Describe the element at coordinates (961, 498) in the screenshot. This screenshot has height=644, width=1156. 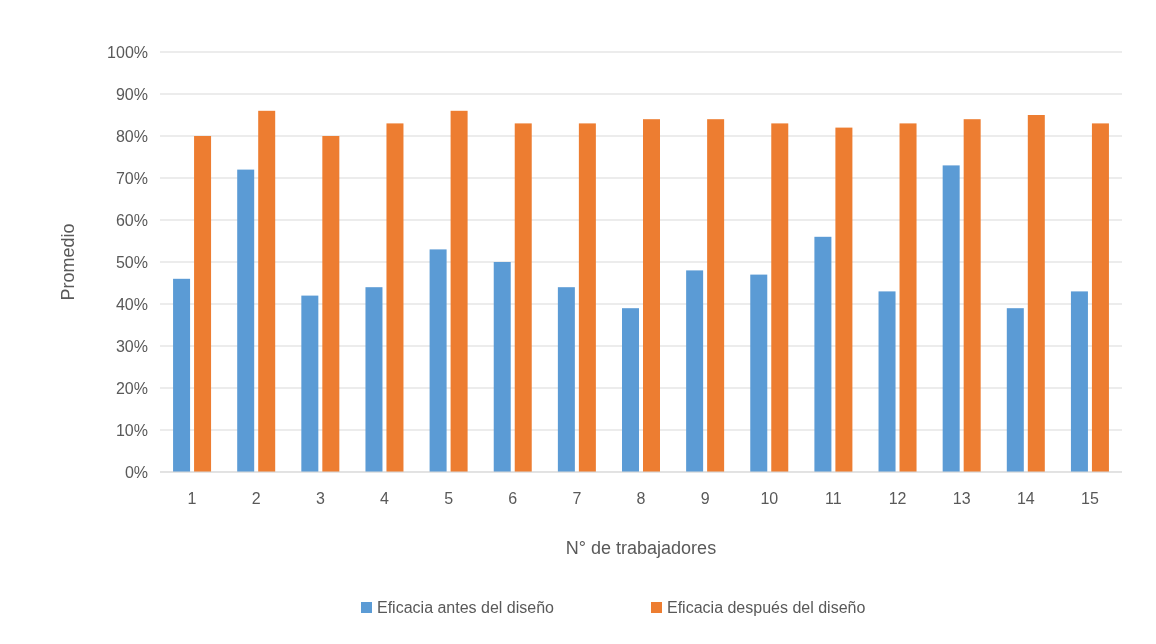
I see `x-tick-label: 13` at that location.